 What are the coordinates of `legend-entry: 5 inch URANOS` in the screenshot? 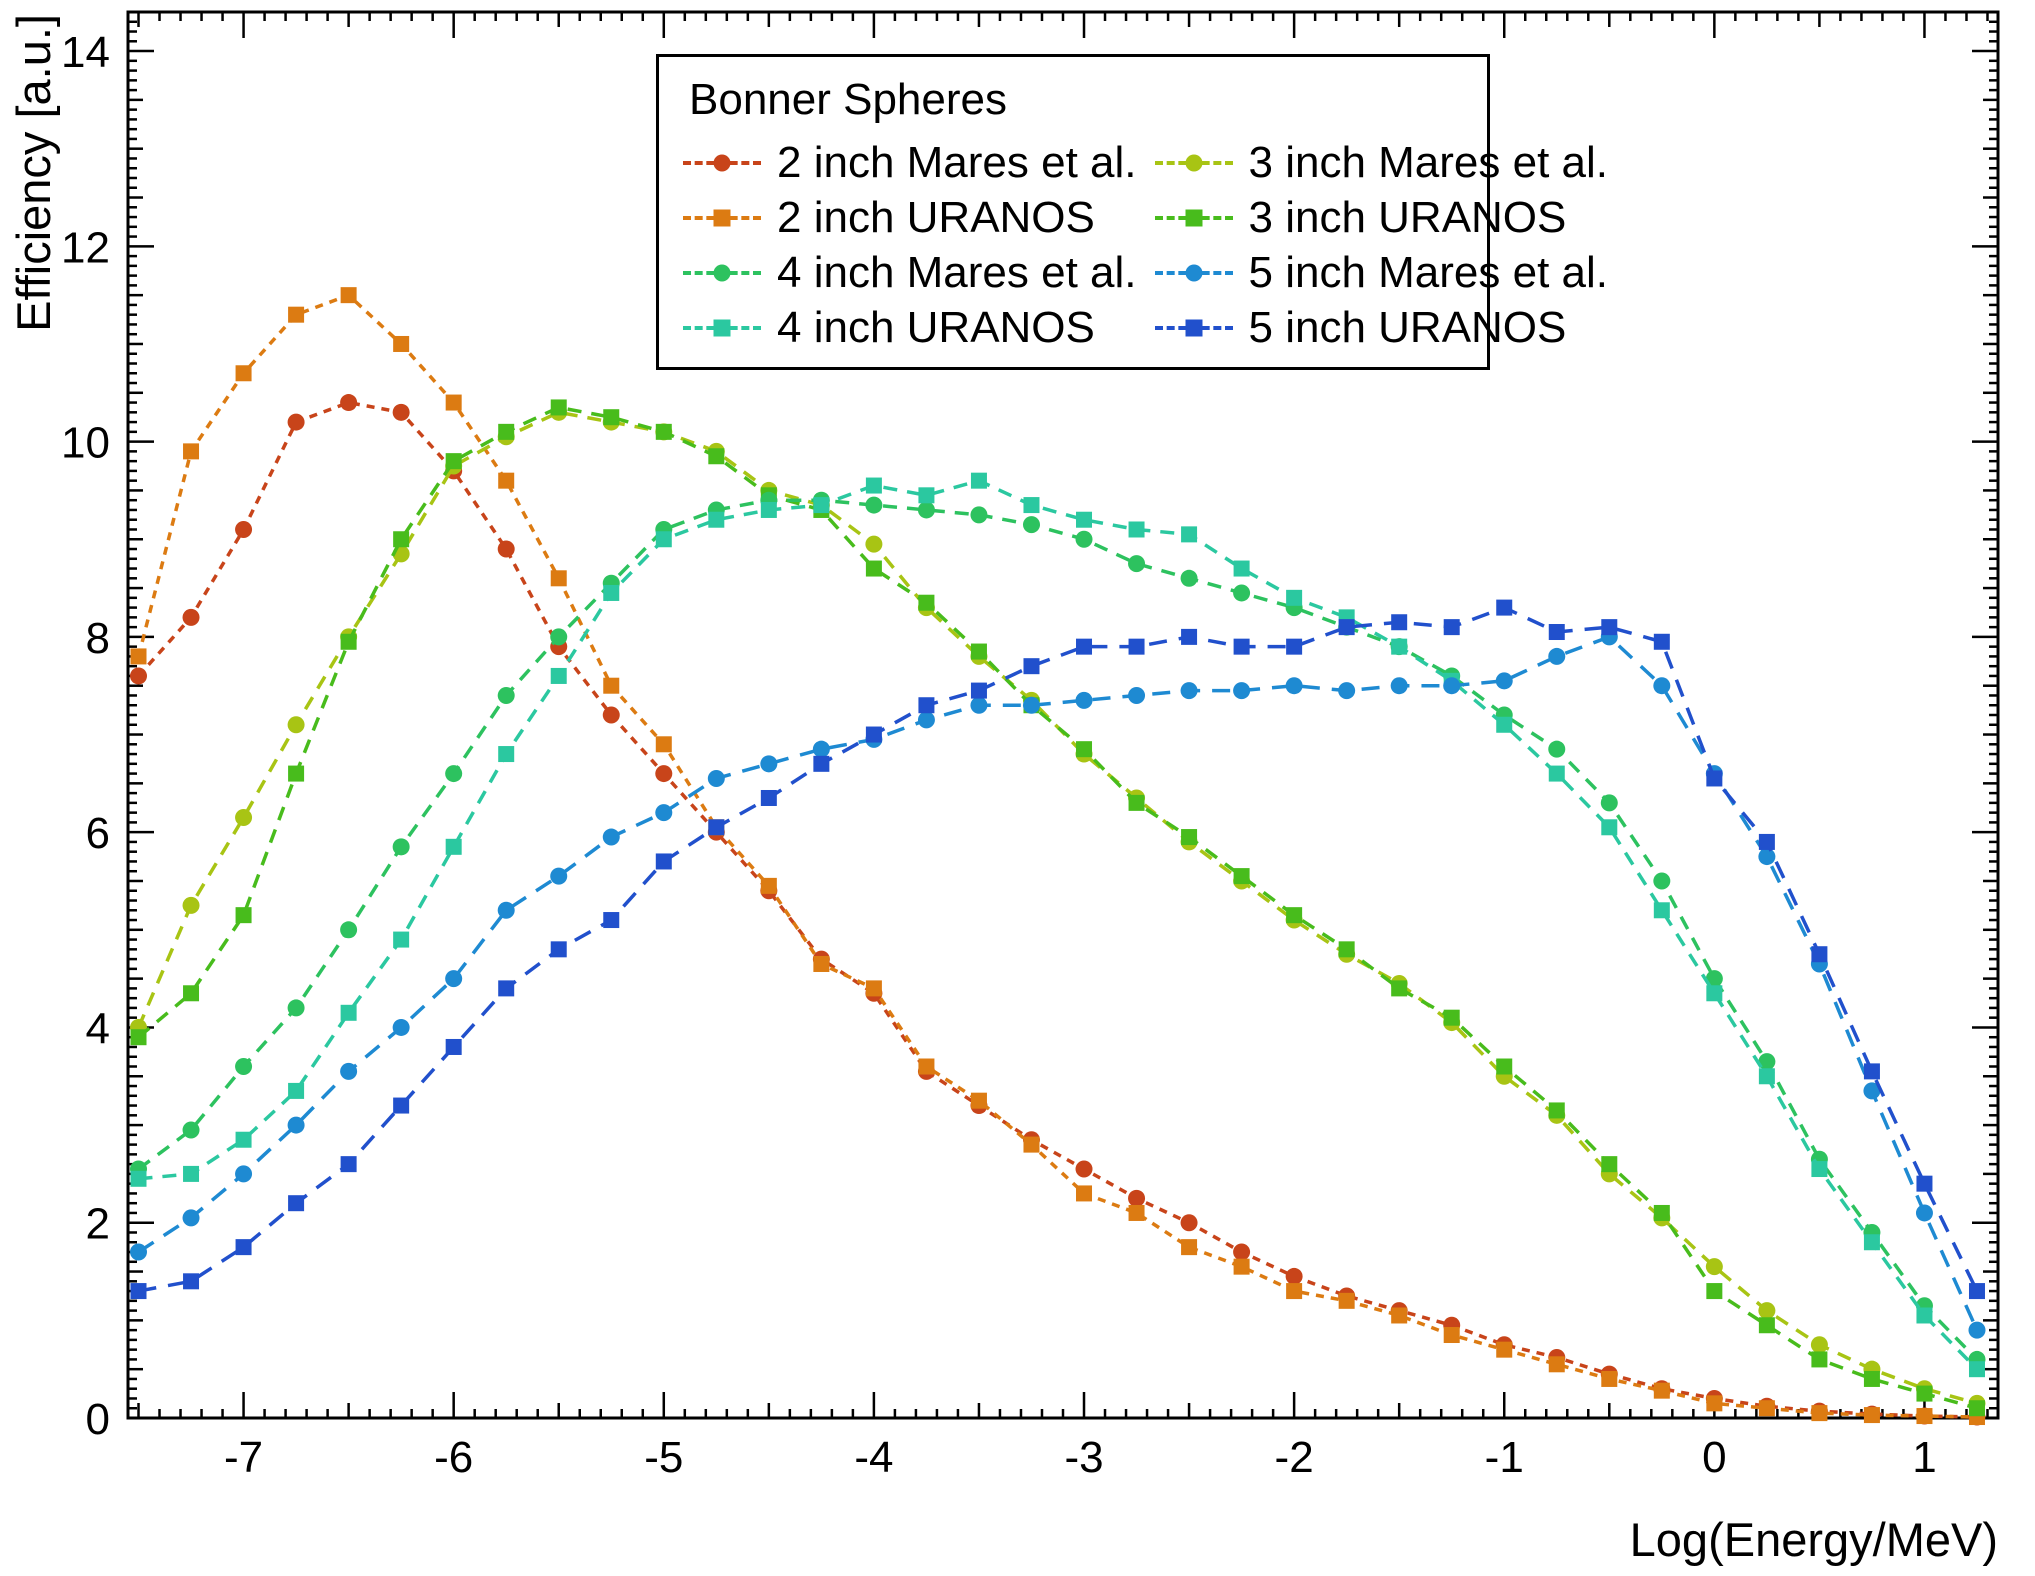 It's located at (1381, 327).